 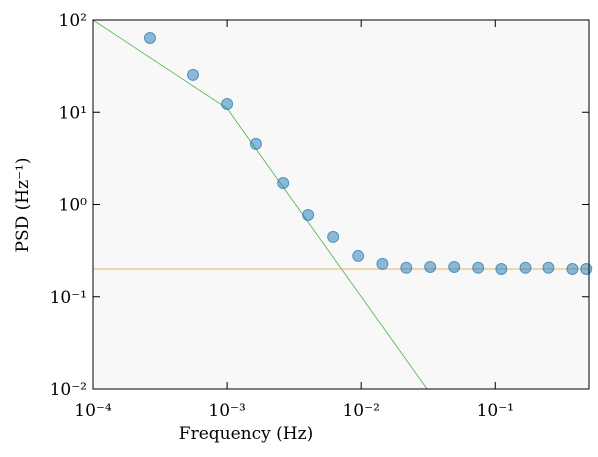 What do you see at coordinates (226, 411) in the screenshot?
I see `x-tick-label: 10⁻³` at bounding box center [226, 411].